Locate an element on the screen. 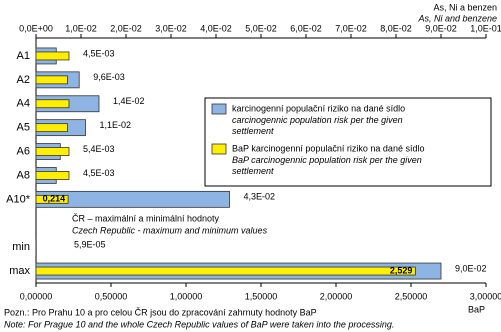  x2-axis-title: As, Ni a benzen is located at coordinates (465, 7).